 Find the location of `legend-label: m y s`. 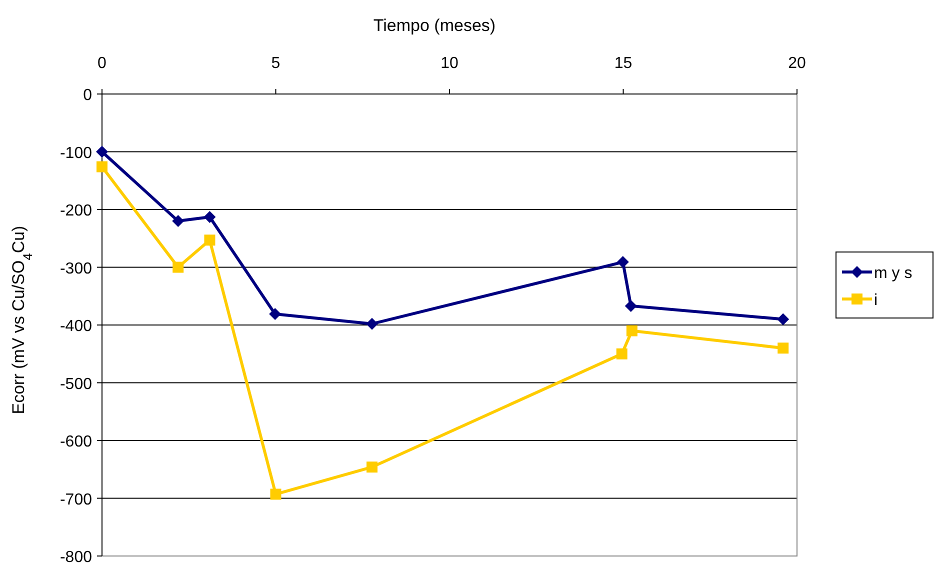

legend-label: m y s is located at coordinates (893, 273).